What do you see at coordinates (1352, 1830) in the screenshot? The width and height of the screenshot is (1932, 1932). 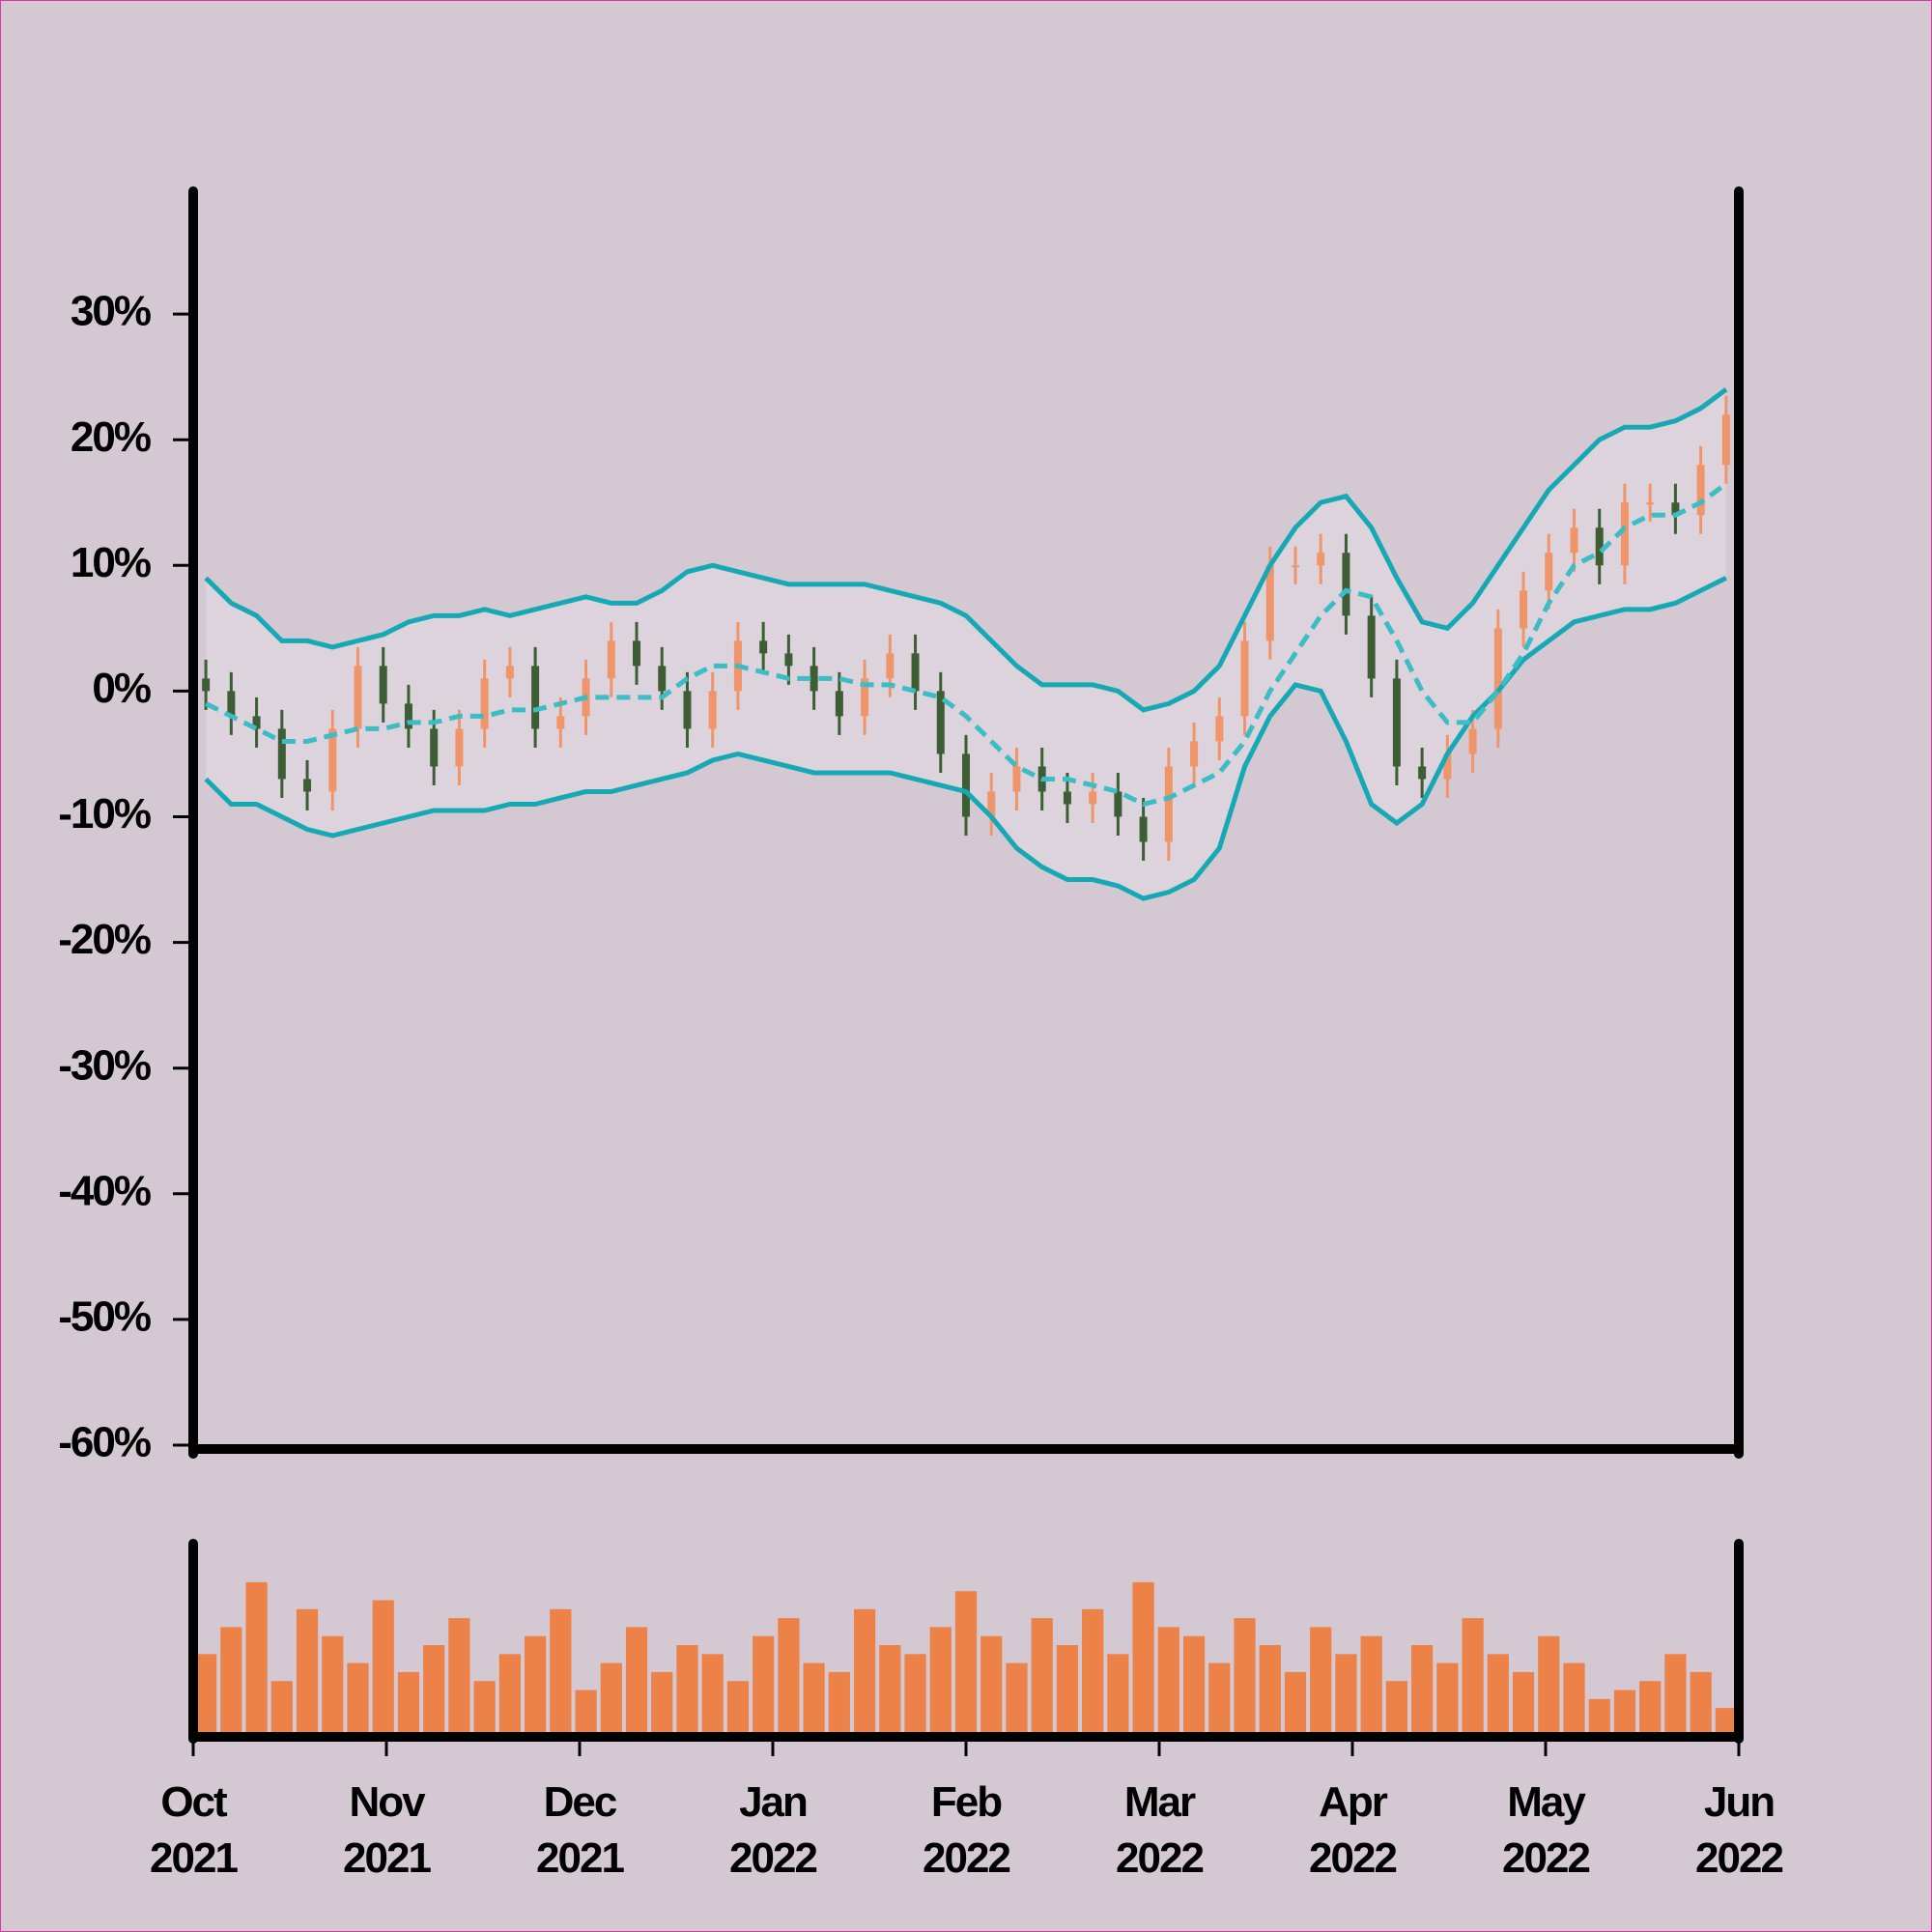 I see `x-tick-label: Apr 2022` at bounding box center [1352, 1830].